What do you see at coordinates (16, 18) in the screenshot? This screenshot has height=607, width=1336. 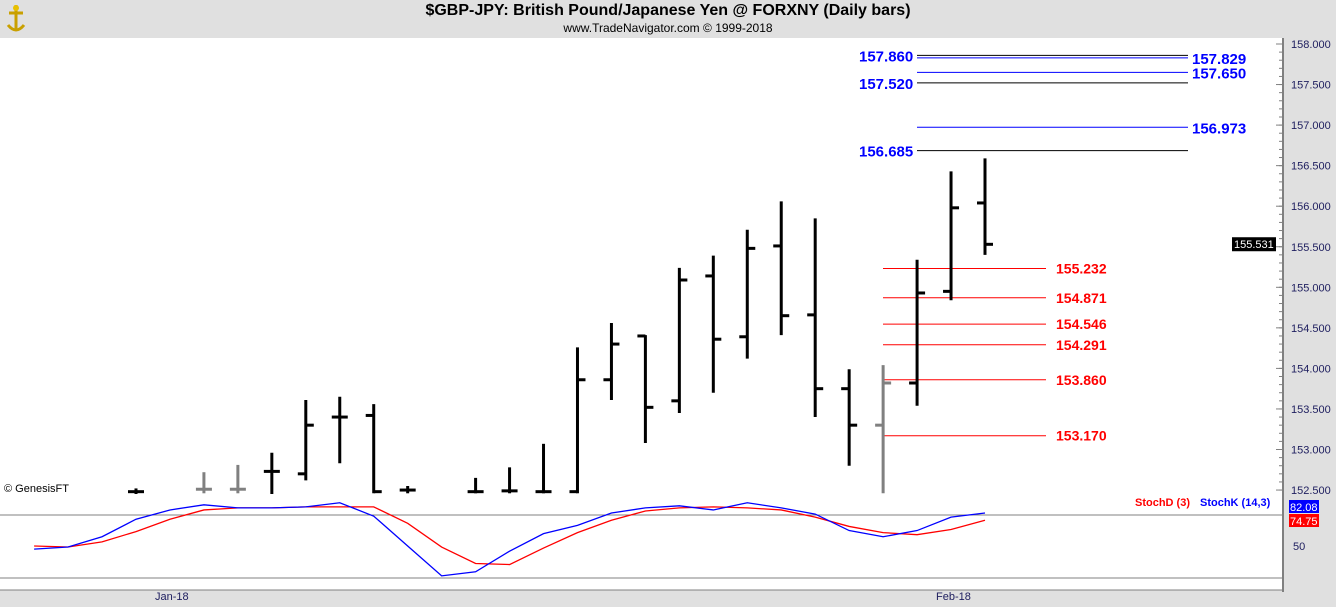 I see `trade-navigator-logo-icon` at bounding box center [16, 18].